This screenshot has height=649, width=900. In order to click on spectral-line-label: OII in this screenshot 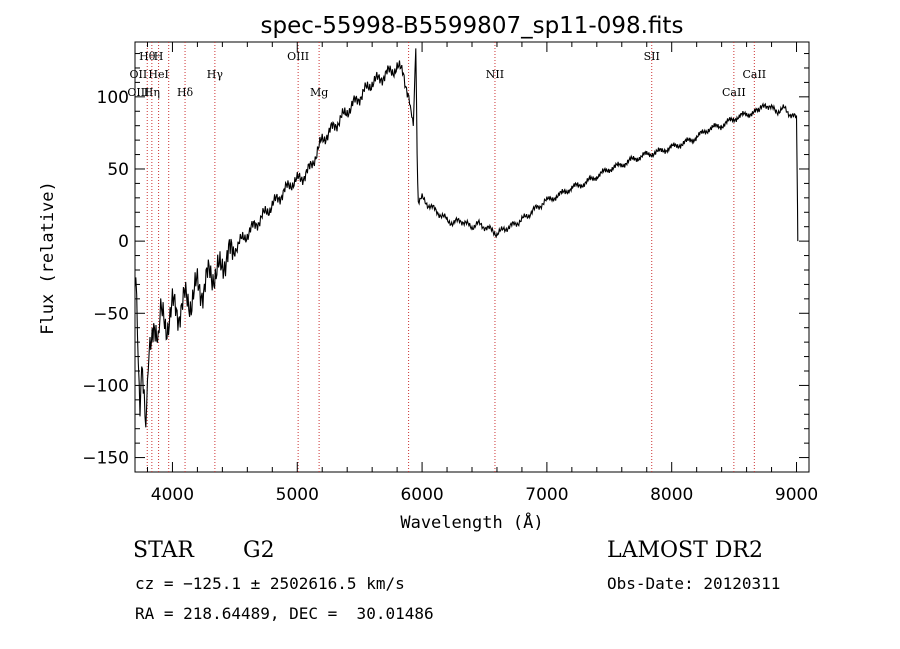, I will do `click(139, 74)`.